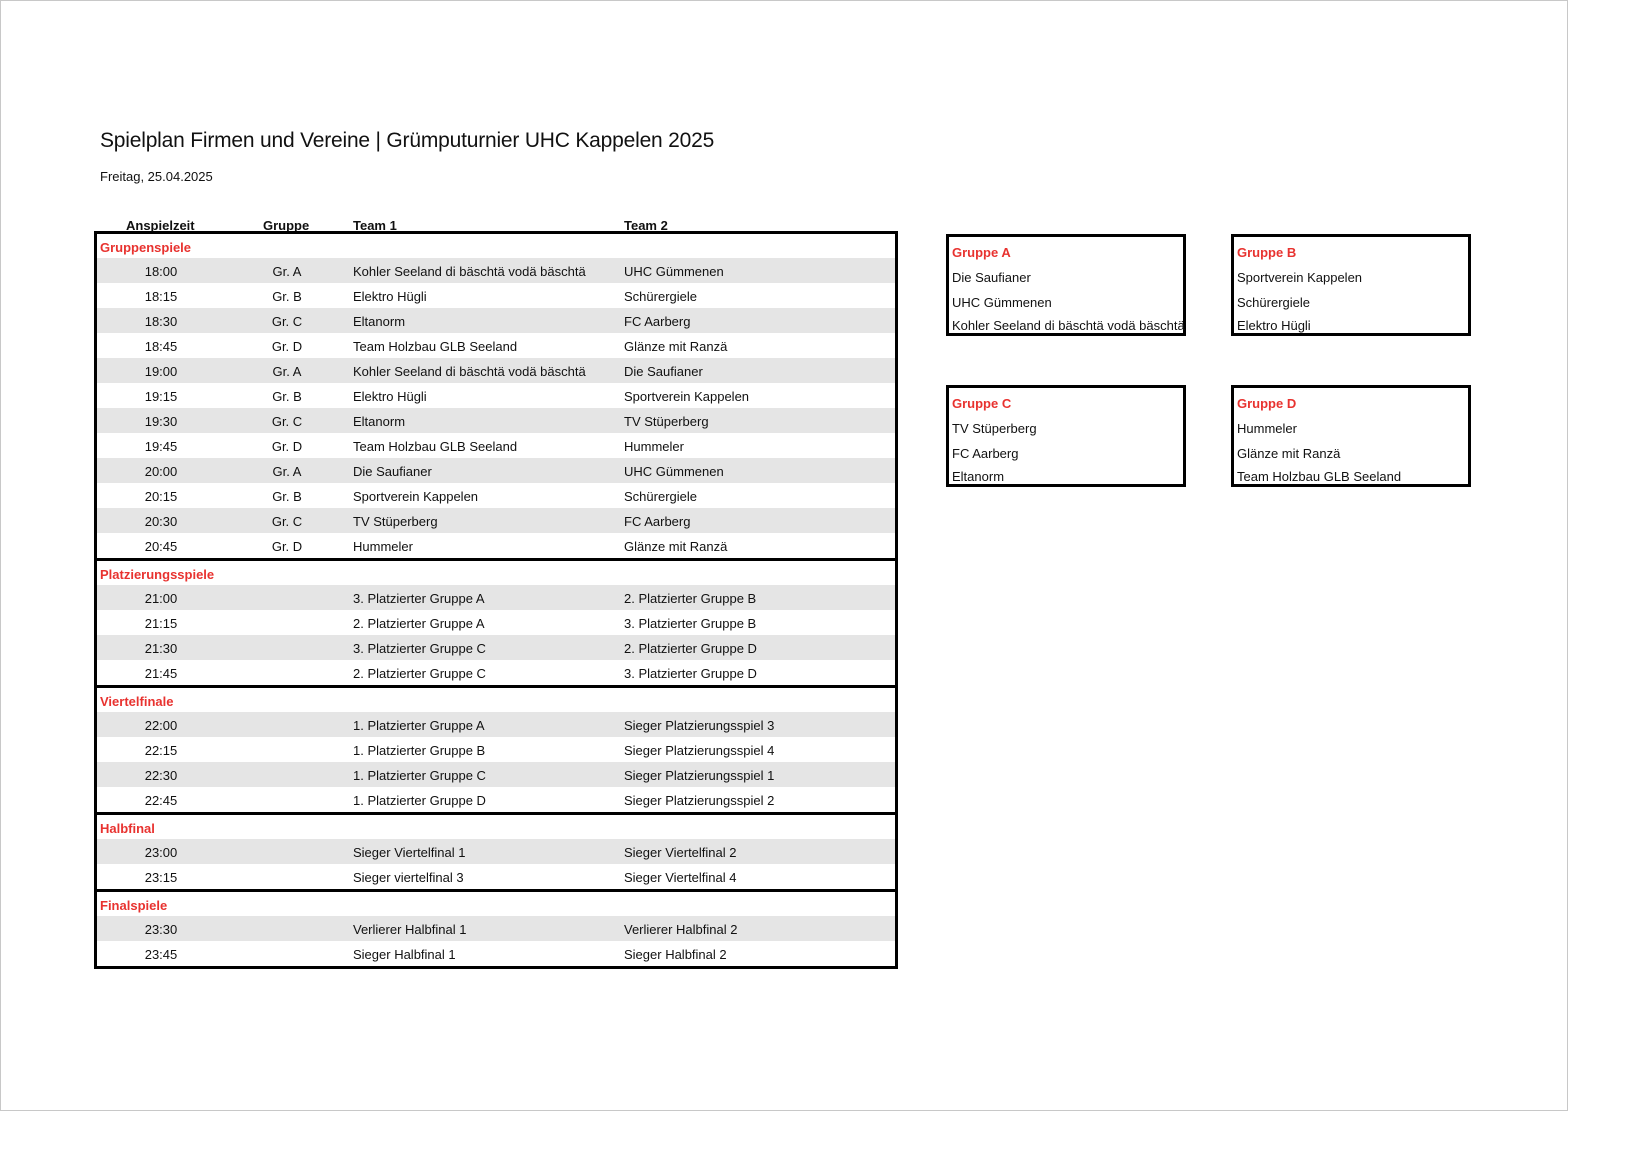  What do you see at coordinates (699, 800) in the screenshot?
I see `team2: Sieger Platzierungsspiel 2` at bounding box center [699, 800].